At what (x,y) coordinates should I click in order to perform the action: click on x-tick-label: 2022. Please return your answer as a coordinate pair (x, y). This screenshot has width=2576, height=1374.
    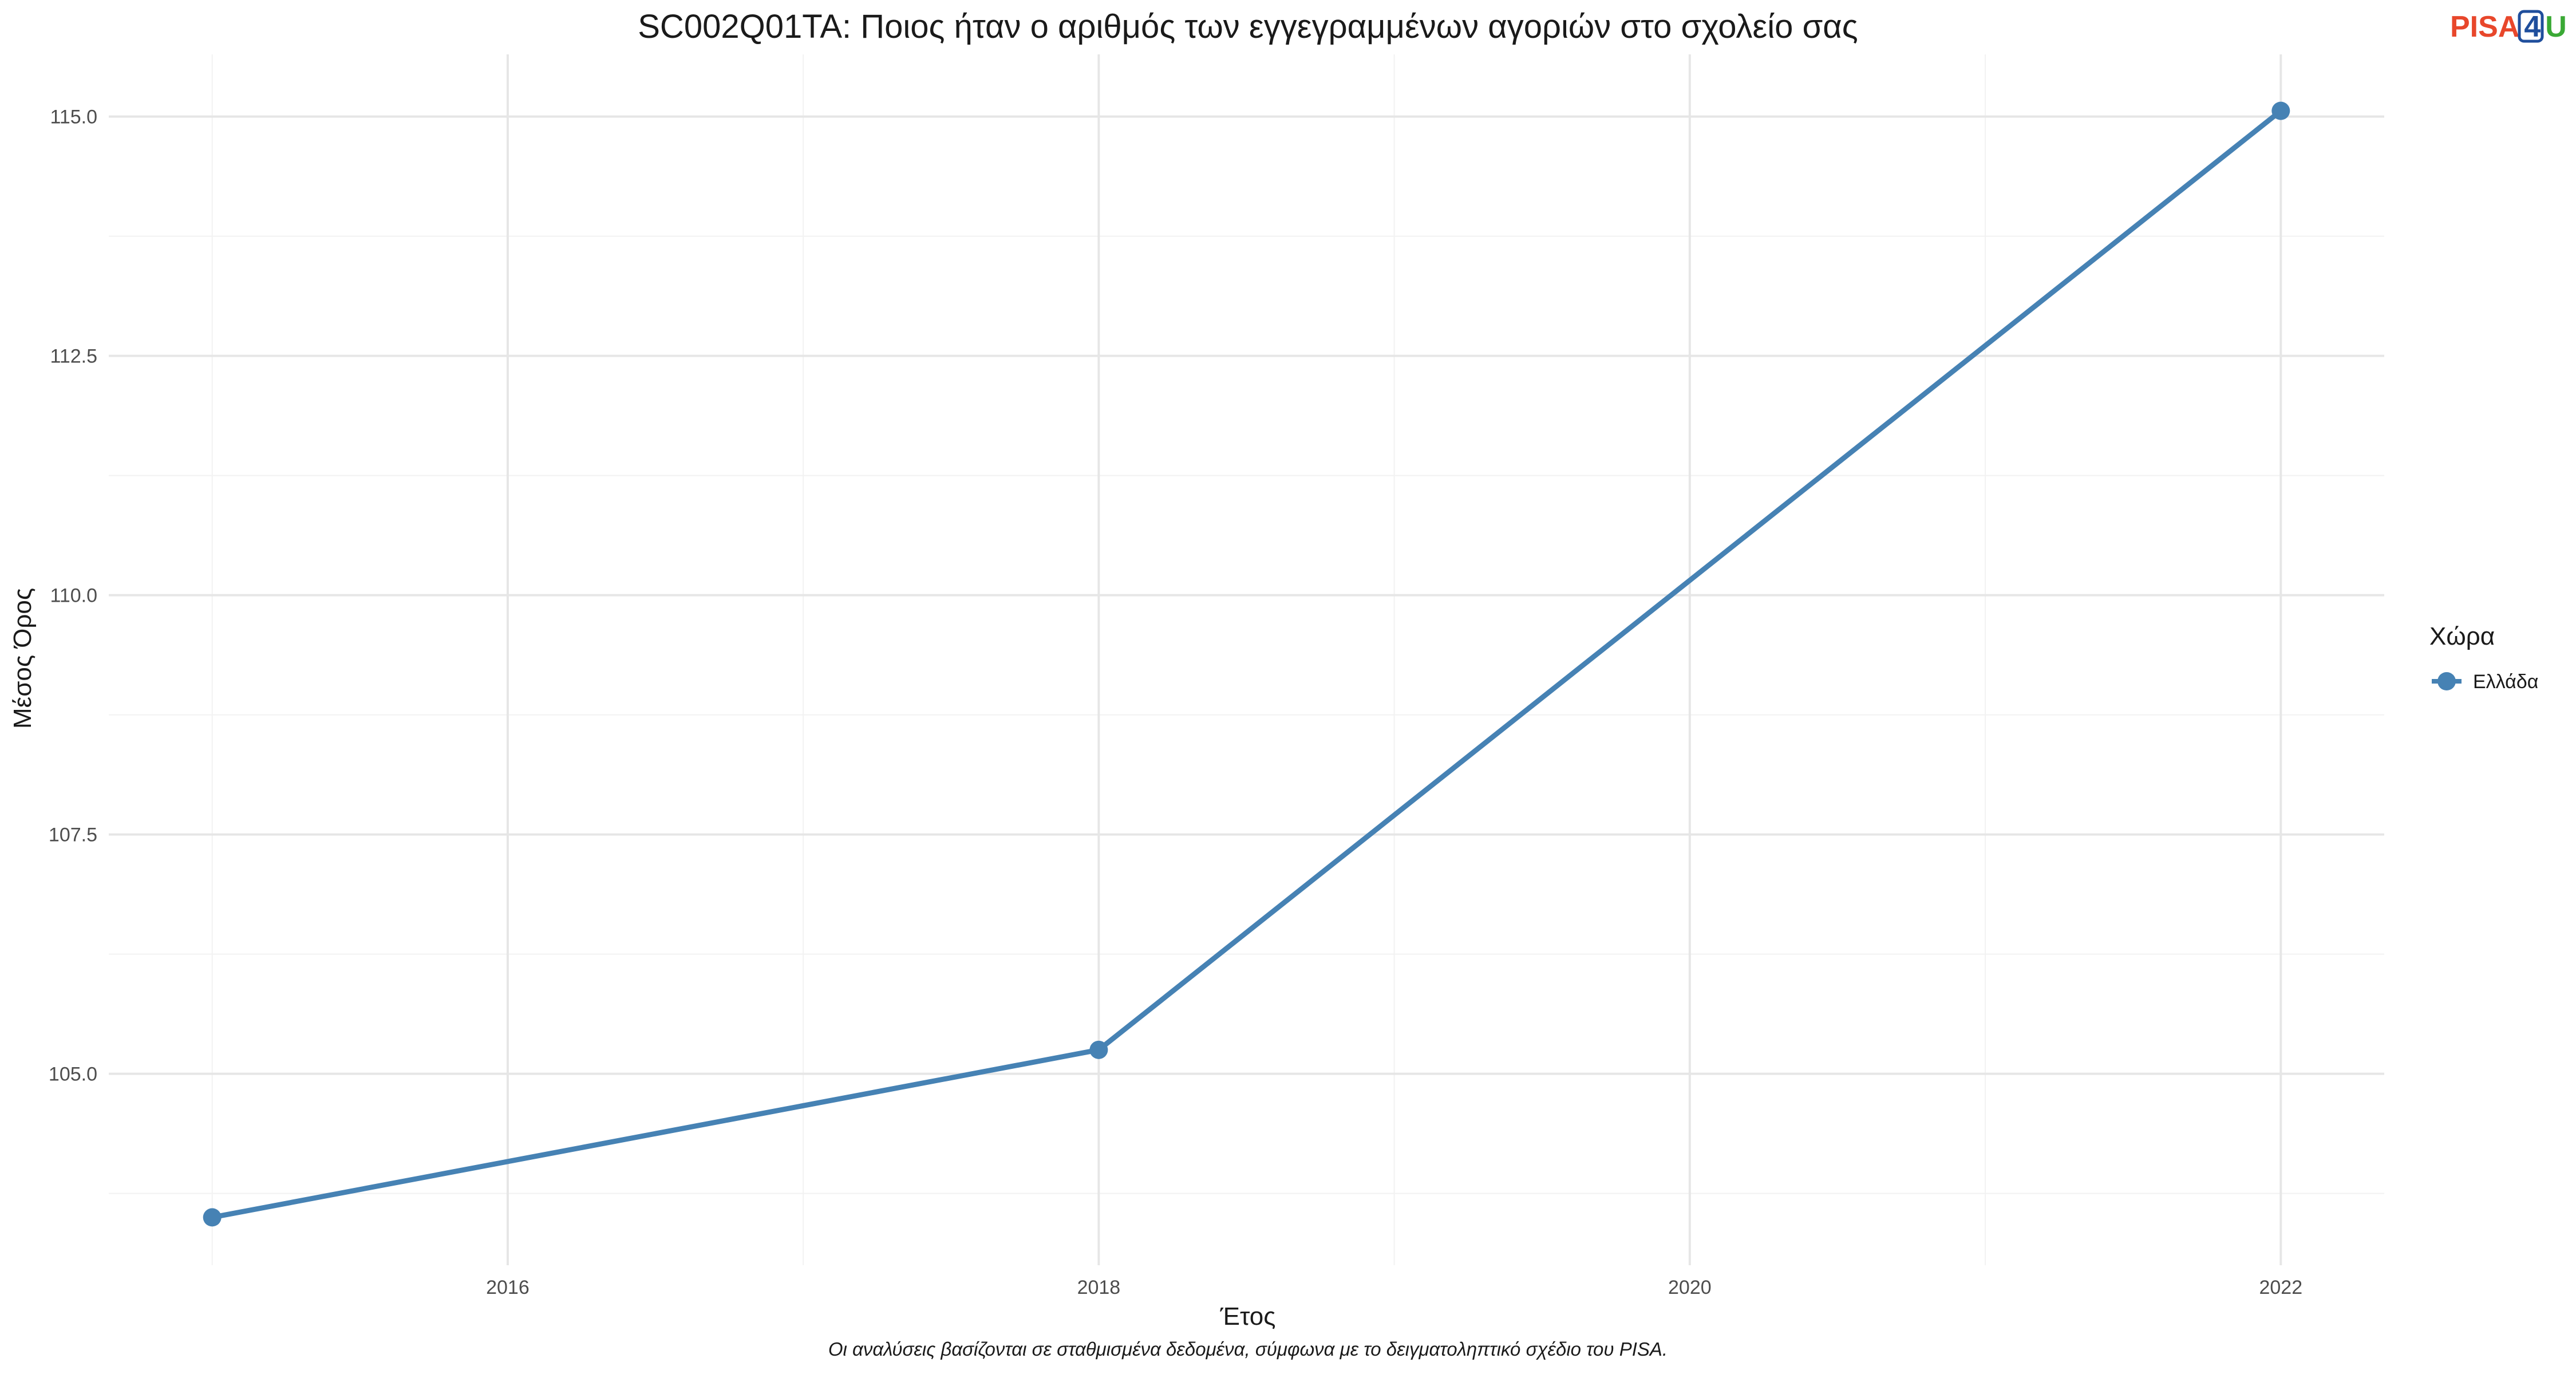
    Looking at the image, I should click on (2280, 1287).